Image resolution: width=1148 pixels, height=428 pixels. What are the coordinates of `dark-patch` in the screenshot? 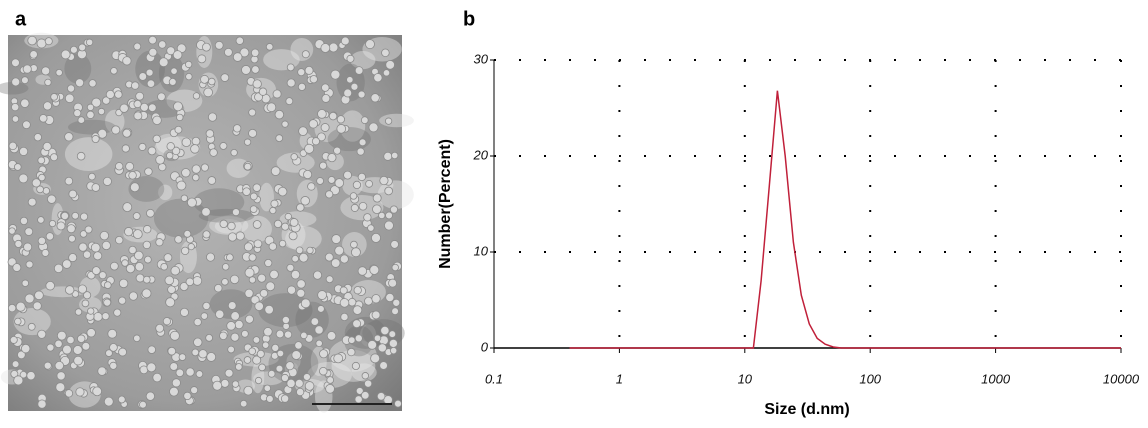 It's located at (146, 189).